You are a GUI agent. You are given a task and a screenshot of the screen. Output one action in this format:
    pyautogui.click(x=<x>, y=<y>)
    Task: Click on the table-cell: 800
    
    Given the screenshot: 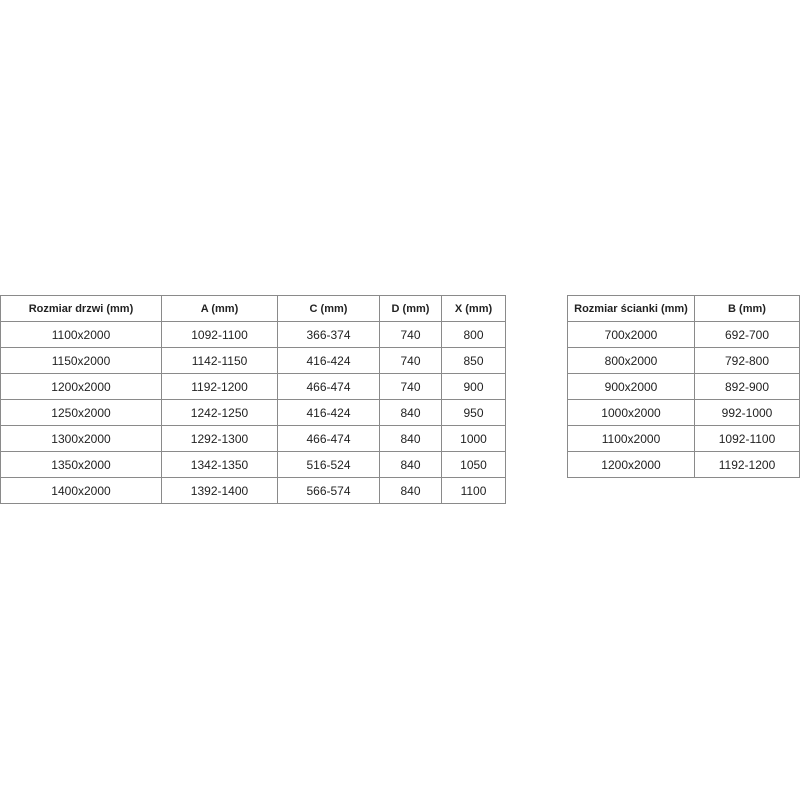 What is the action you would take?
    pyautogui.click(x=473, y=334)
    